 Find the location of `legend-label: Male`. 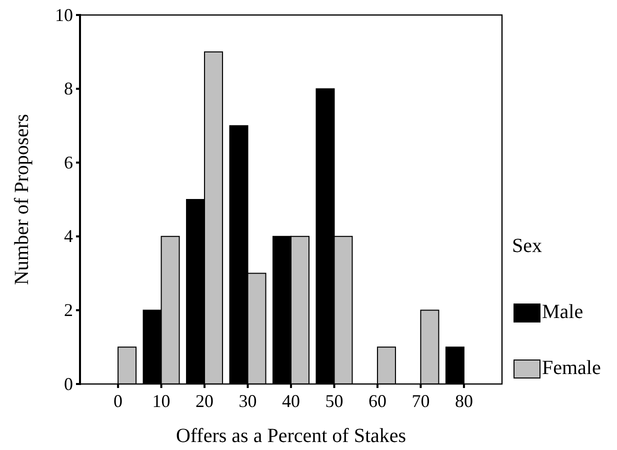

legend-label: Male is located at coordinates (563, 312).